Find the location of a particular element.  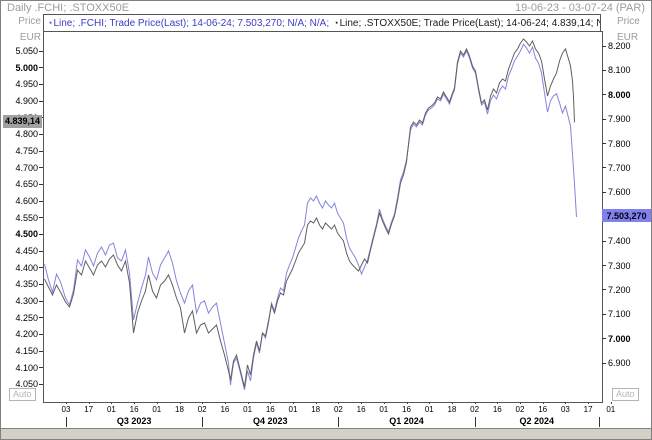

left-axis-tick-label: 4.350 is located at coordinates (26, 284).